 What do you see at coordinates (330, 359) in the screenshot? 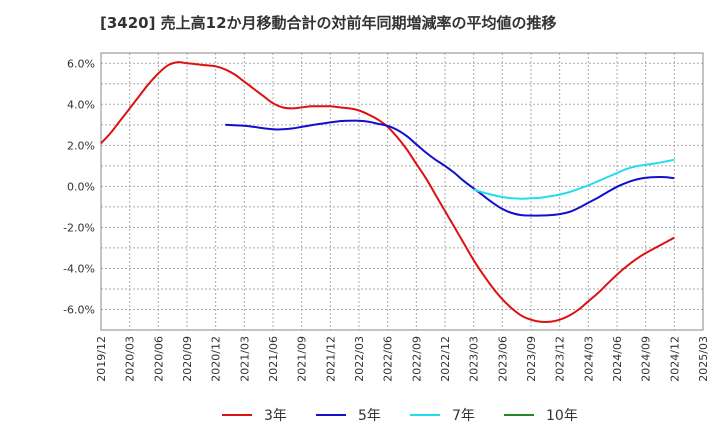
I see `x-tick-label: 2021/12` at bounding box center [330, 359].